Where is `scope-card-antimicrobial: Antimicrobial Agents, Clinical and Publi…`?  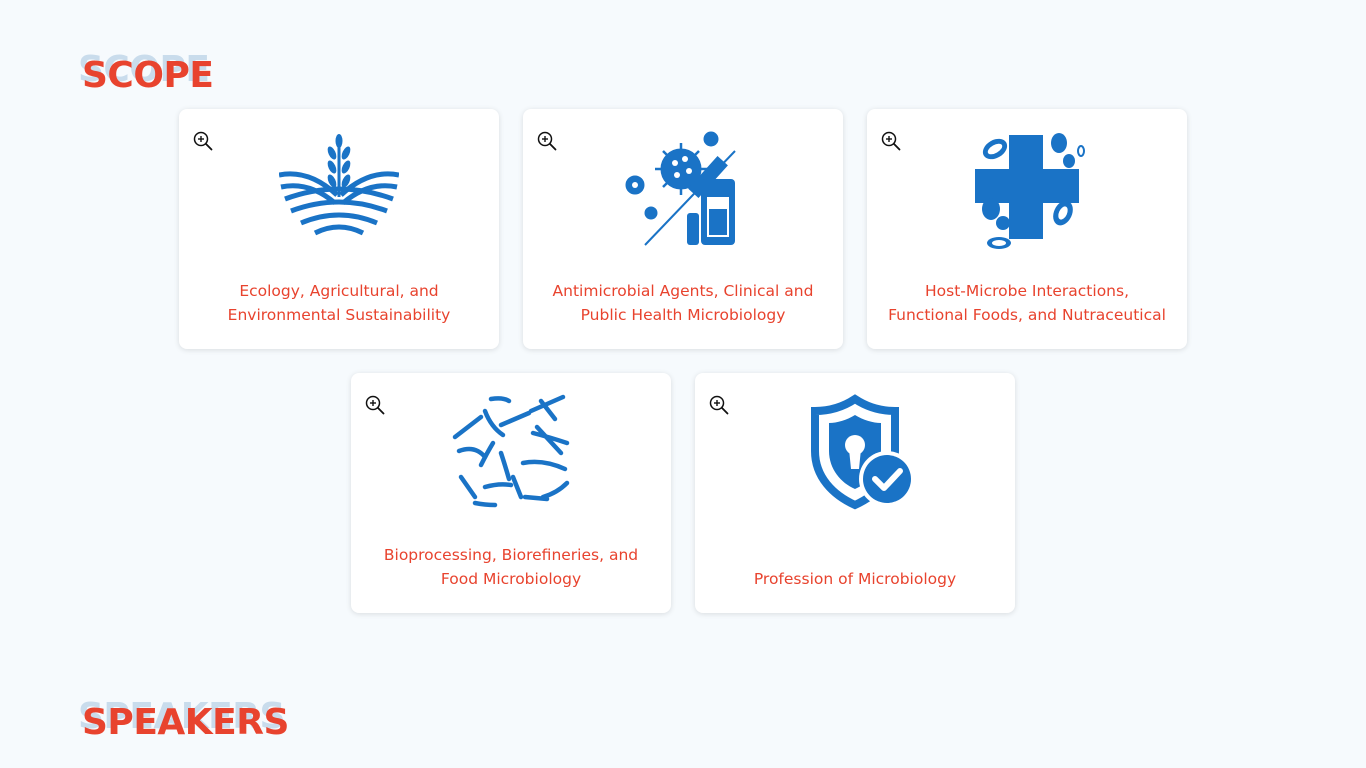
scope-card-antimicrobial: Antimicrobial Agents, Clinical and Publi… is located at coordinates (683, 229).